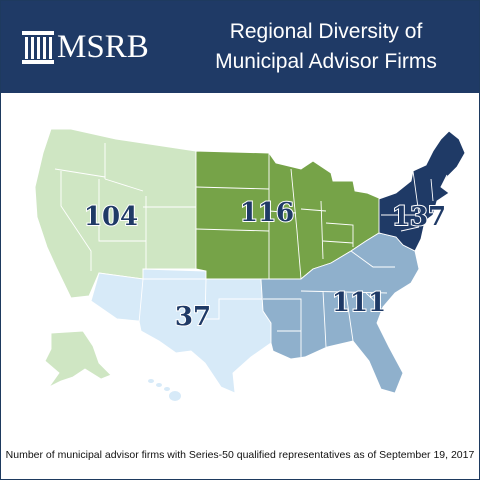 The height and width of the screenshot is (480, 480). I want to click on region-west-shape, so click(115, 213).